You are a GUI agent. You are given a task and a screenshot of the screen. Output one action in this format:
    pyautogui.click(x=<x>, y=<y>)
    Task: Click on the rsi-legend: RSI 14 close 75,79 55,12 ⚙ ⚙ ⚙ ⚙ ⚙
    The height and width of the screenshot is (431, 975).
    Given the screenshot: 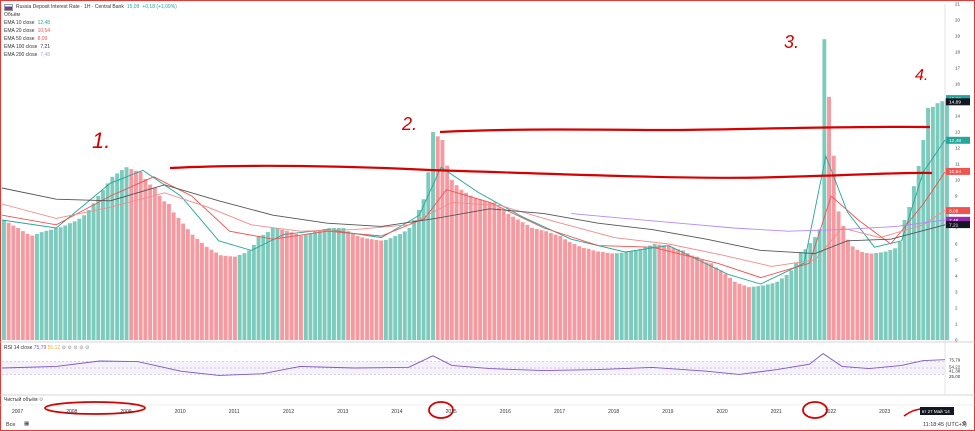 What is the action you would take?
    pyautogui.click(x=47, y=348)
    